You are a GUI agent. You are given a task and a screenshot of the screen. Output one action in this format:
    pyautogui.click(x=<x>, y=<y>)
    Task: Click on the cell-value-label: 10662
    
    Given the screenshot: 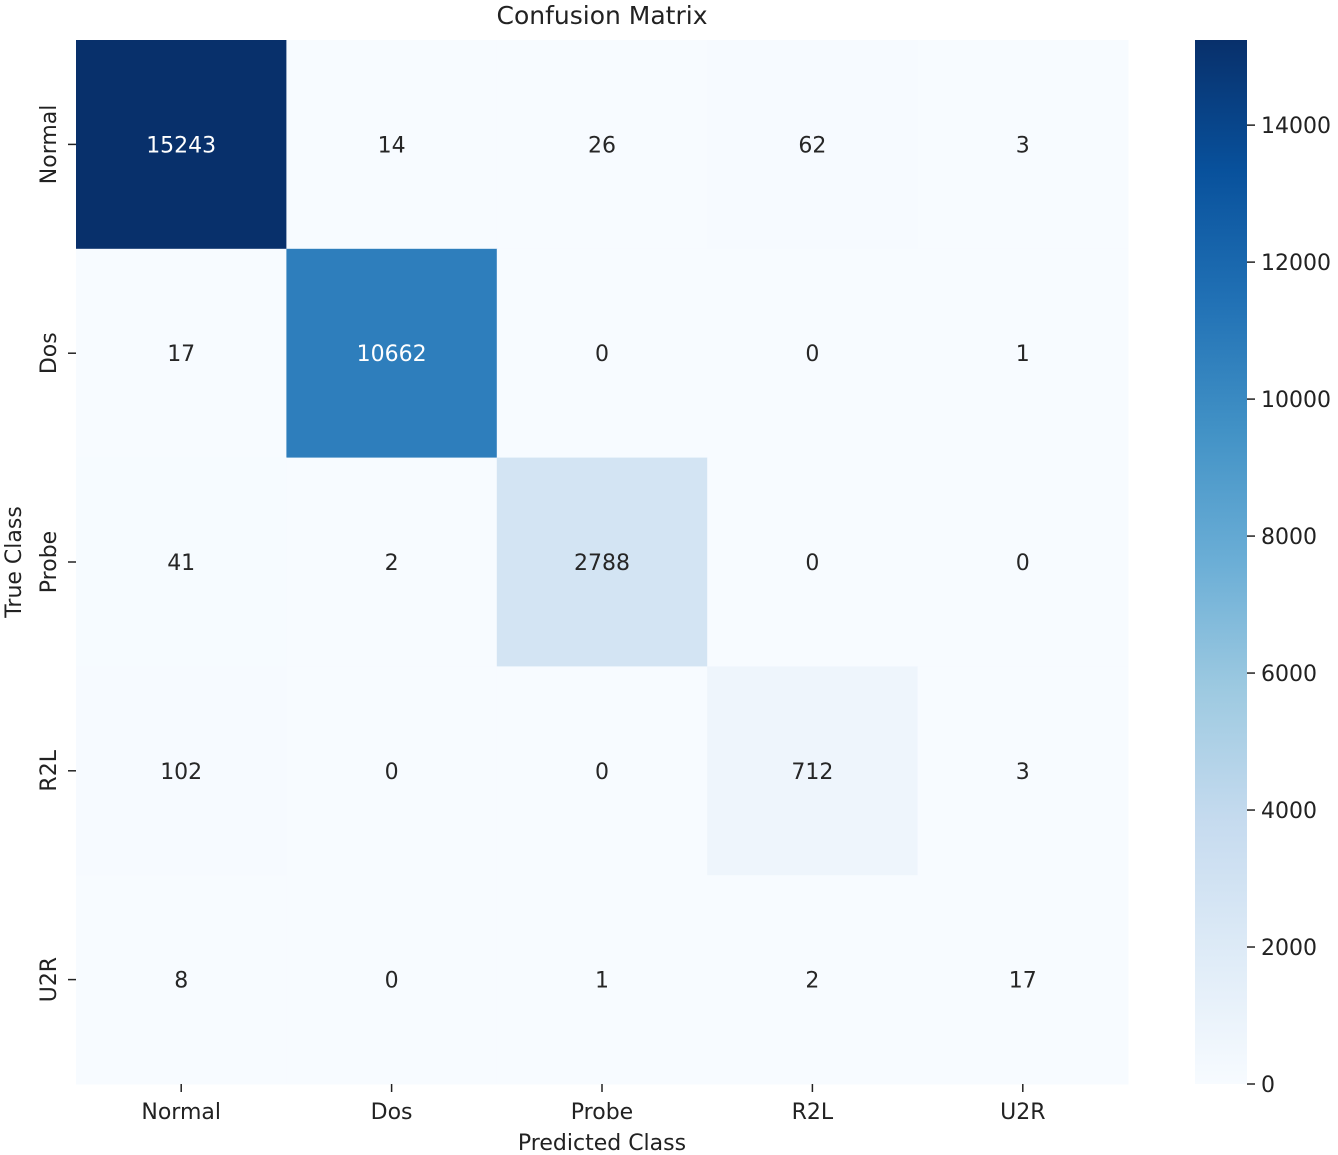 What is the action you would take?
    pyautogui.click(x=392, y=354)
    